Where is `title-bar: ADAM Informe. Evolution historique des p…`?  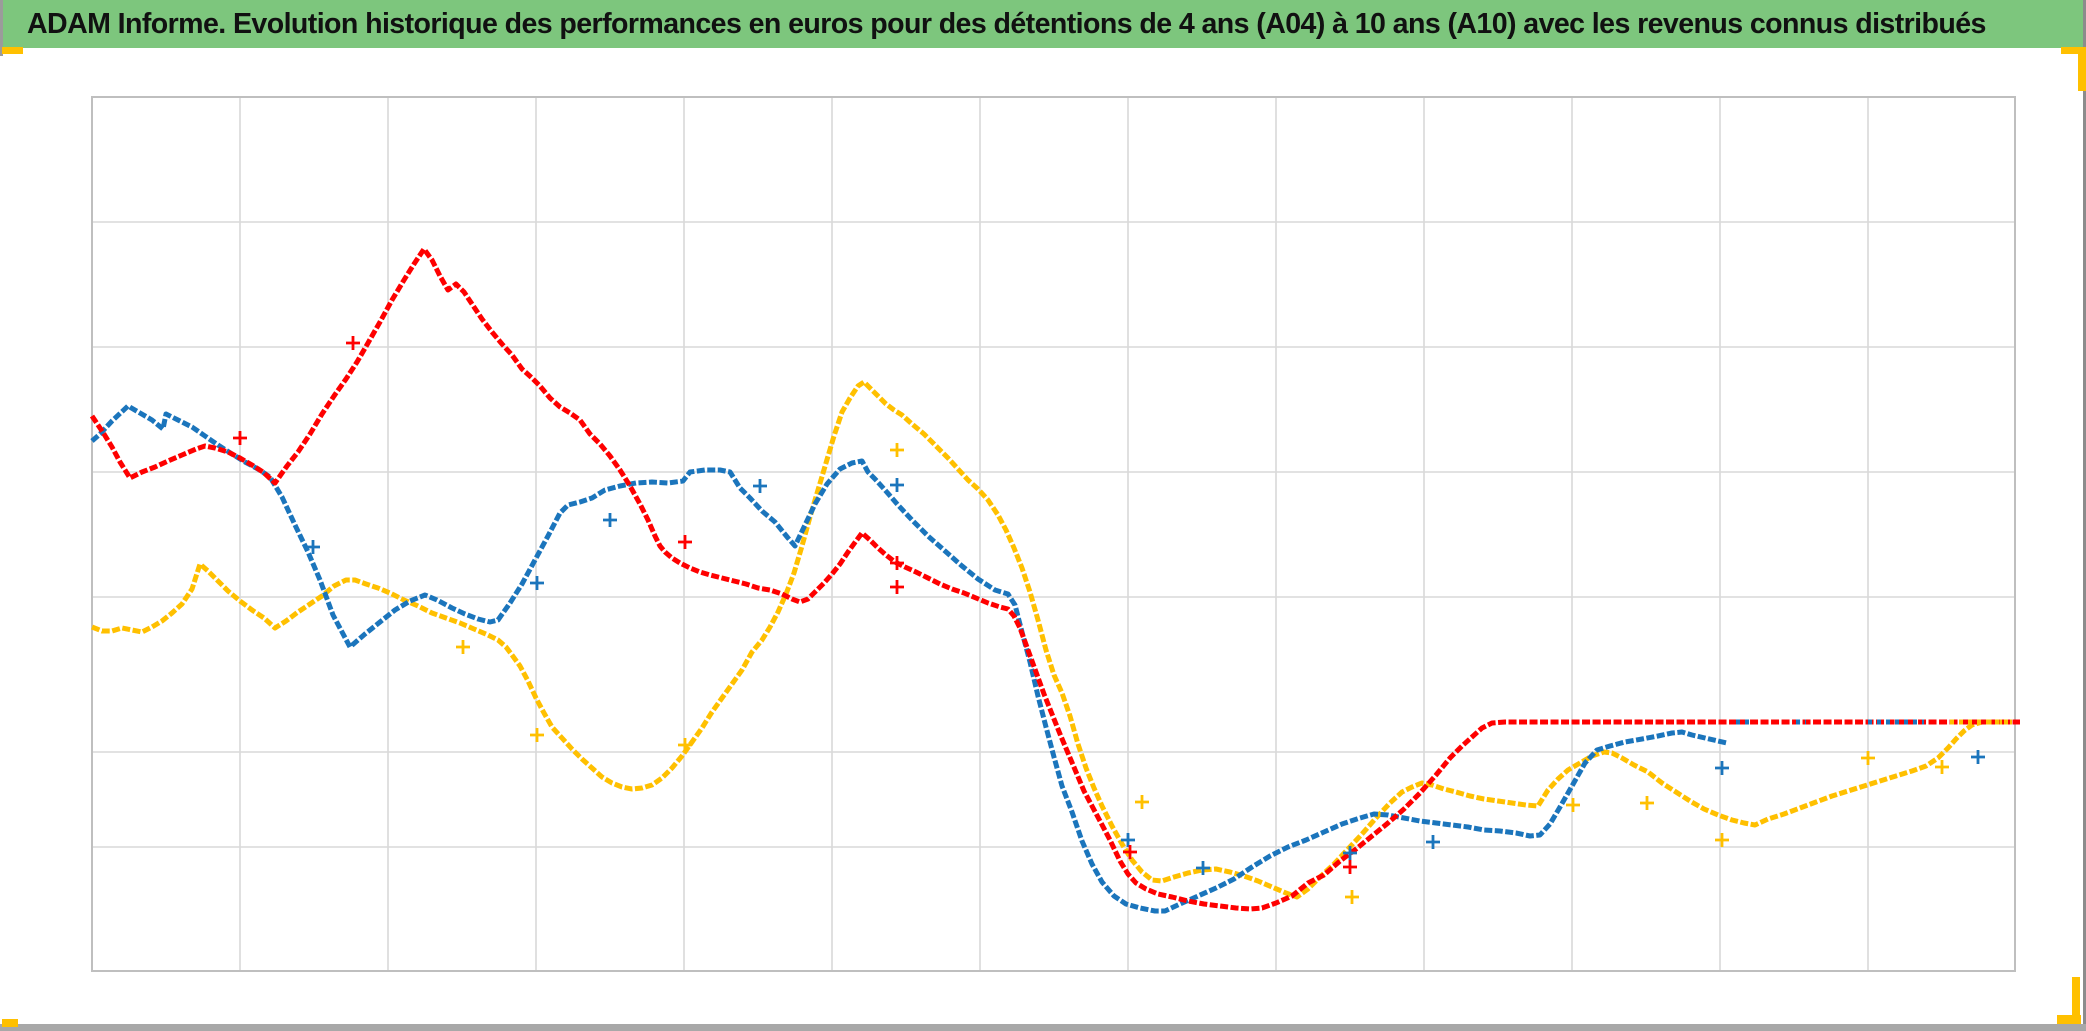
title-bar: ADAM Informe. Evolution historique des p… is located at coordinates (1044, 24).